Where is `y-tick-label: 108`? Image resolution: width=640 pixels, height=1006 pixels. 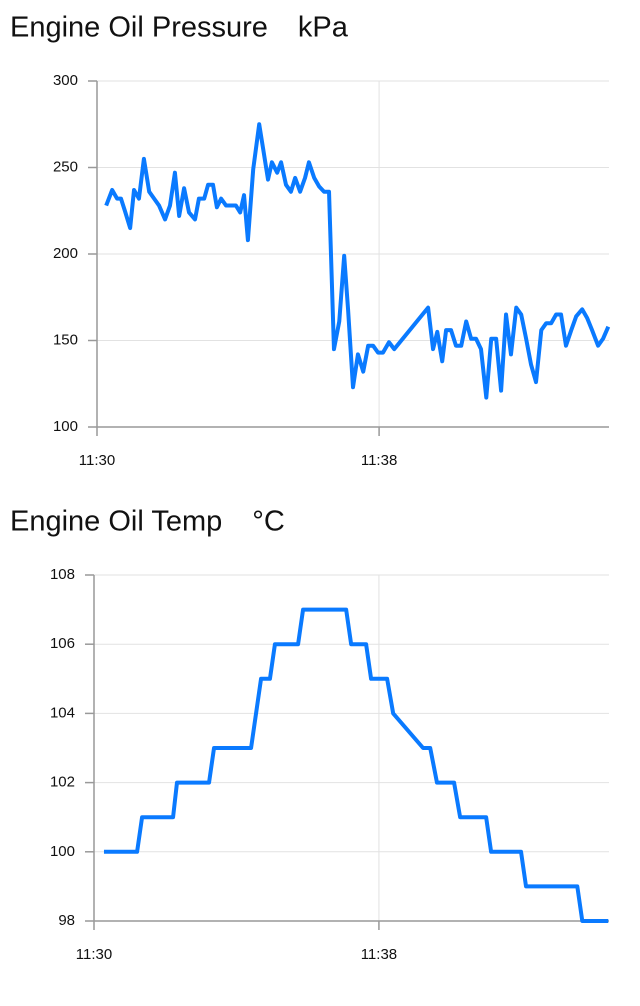 y-tick-label: 108 is located at coordinates (62, 574).